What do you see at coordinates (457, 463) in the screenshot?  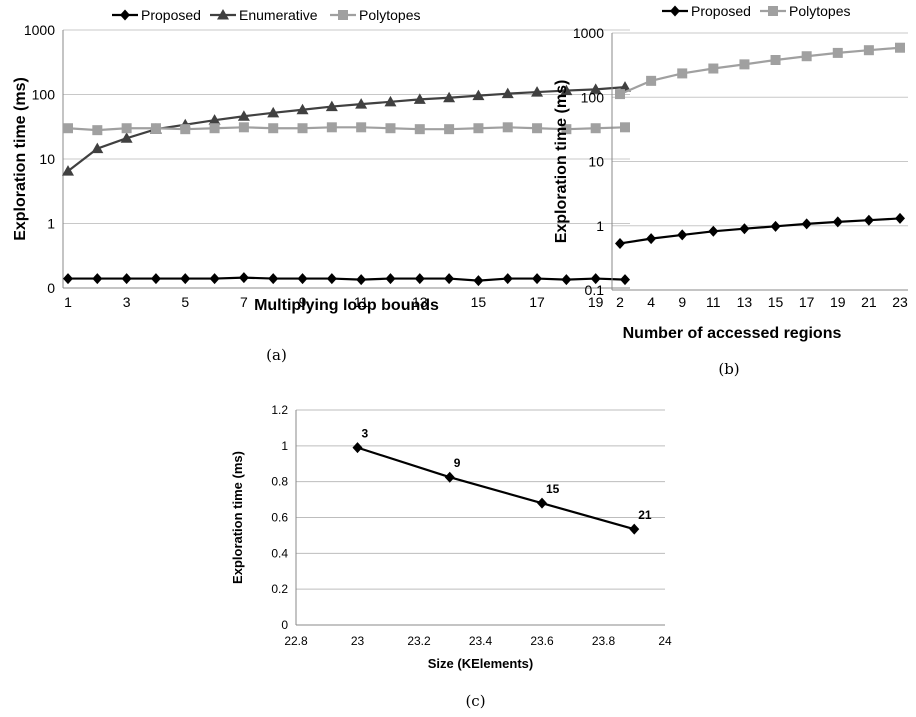 I see `data-label-c-1: 9` at bounding box center [457, 463].